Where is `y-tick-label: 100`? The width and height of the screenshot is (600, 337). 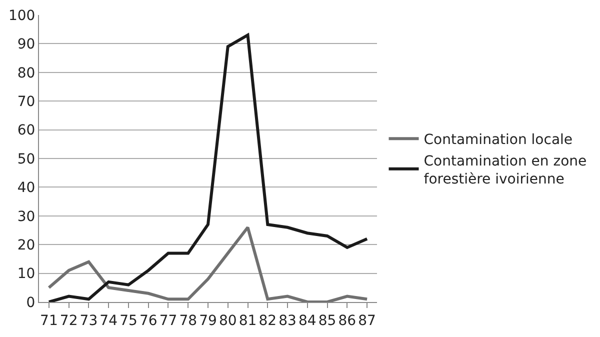 y-tick-label: 100 is located at coordinates (22, 16).